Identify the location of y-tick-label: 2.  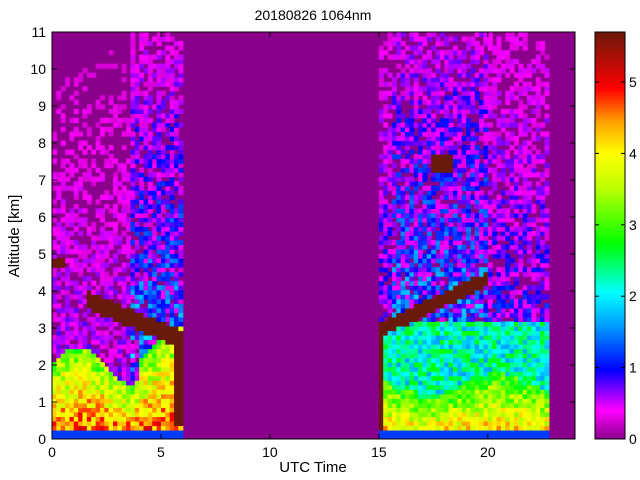
(42, 365).